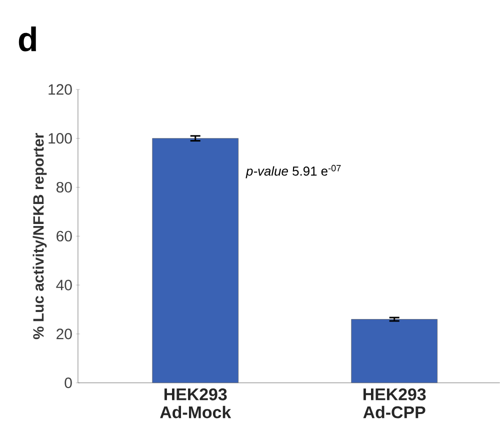 The height and width of the screenshot is (437, 500). Describe the element at coordinates (64, 236) in the screenshot. I see `y-tick-label: 60` at that location.